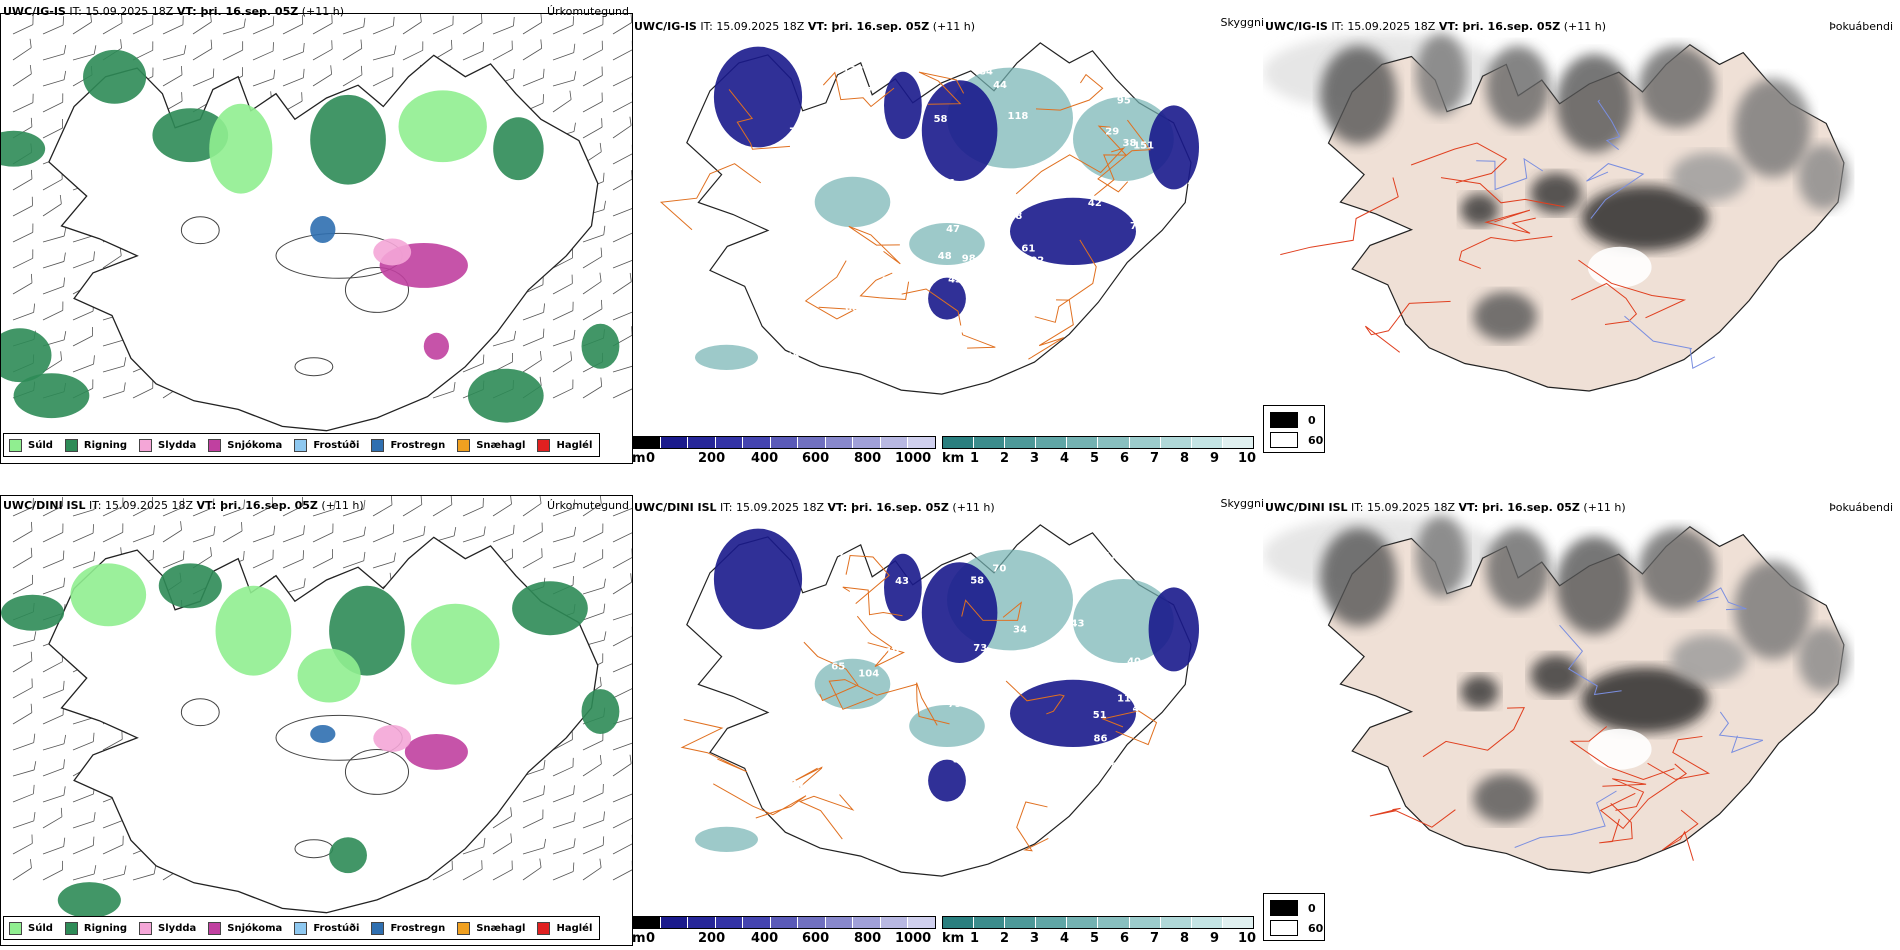 Image resolution: width=1900 pixels, height=950 pixels. I want to click on fog-legend: 0 60, so click(1294, 917).